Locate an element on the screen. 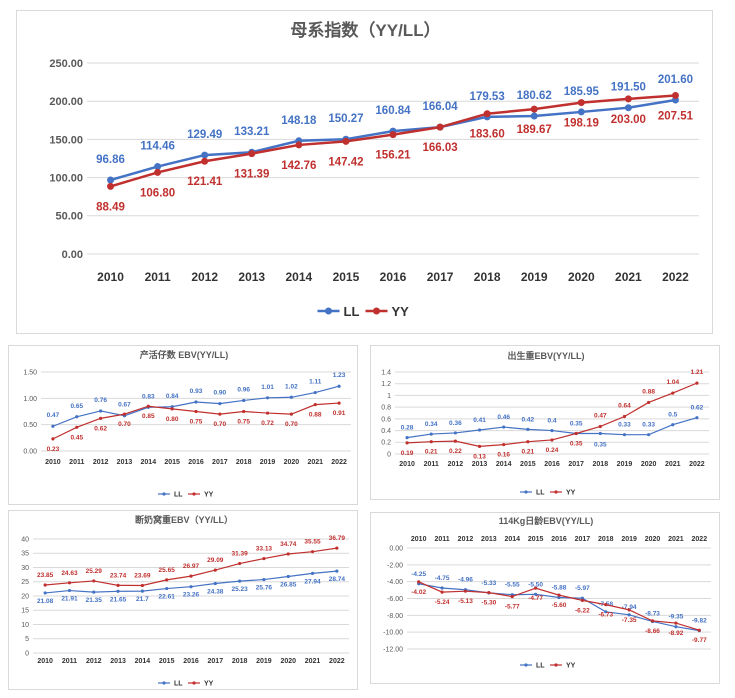 Image resolution: width=735 pixels, height=698 pixels. data-label-yy: 0.13 is located at coordinates (479, 456).